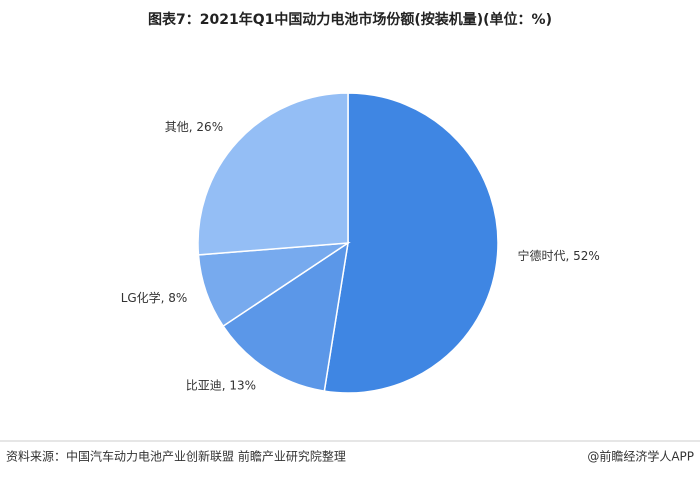  What do you see at coordinates (640, 456) in the screenshot?
I see `credit: @前瞻经济学人APP` at bounding box center [640, 456].